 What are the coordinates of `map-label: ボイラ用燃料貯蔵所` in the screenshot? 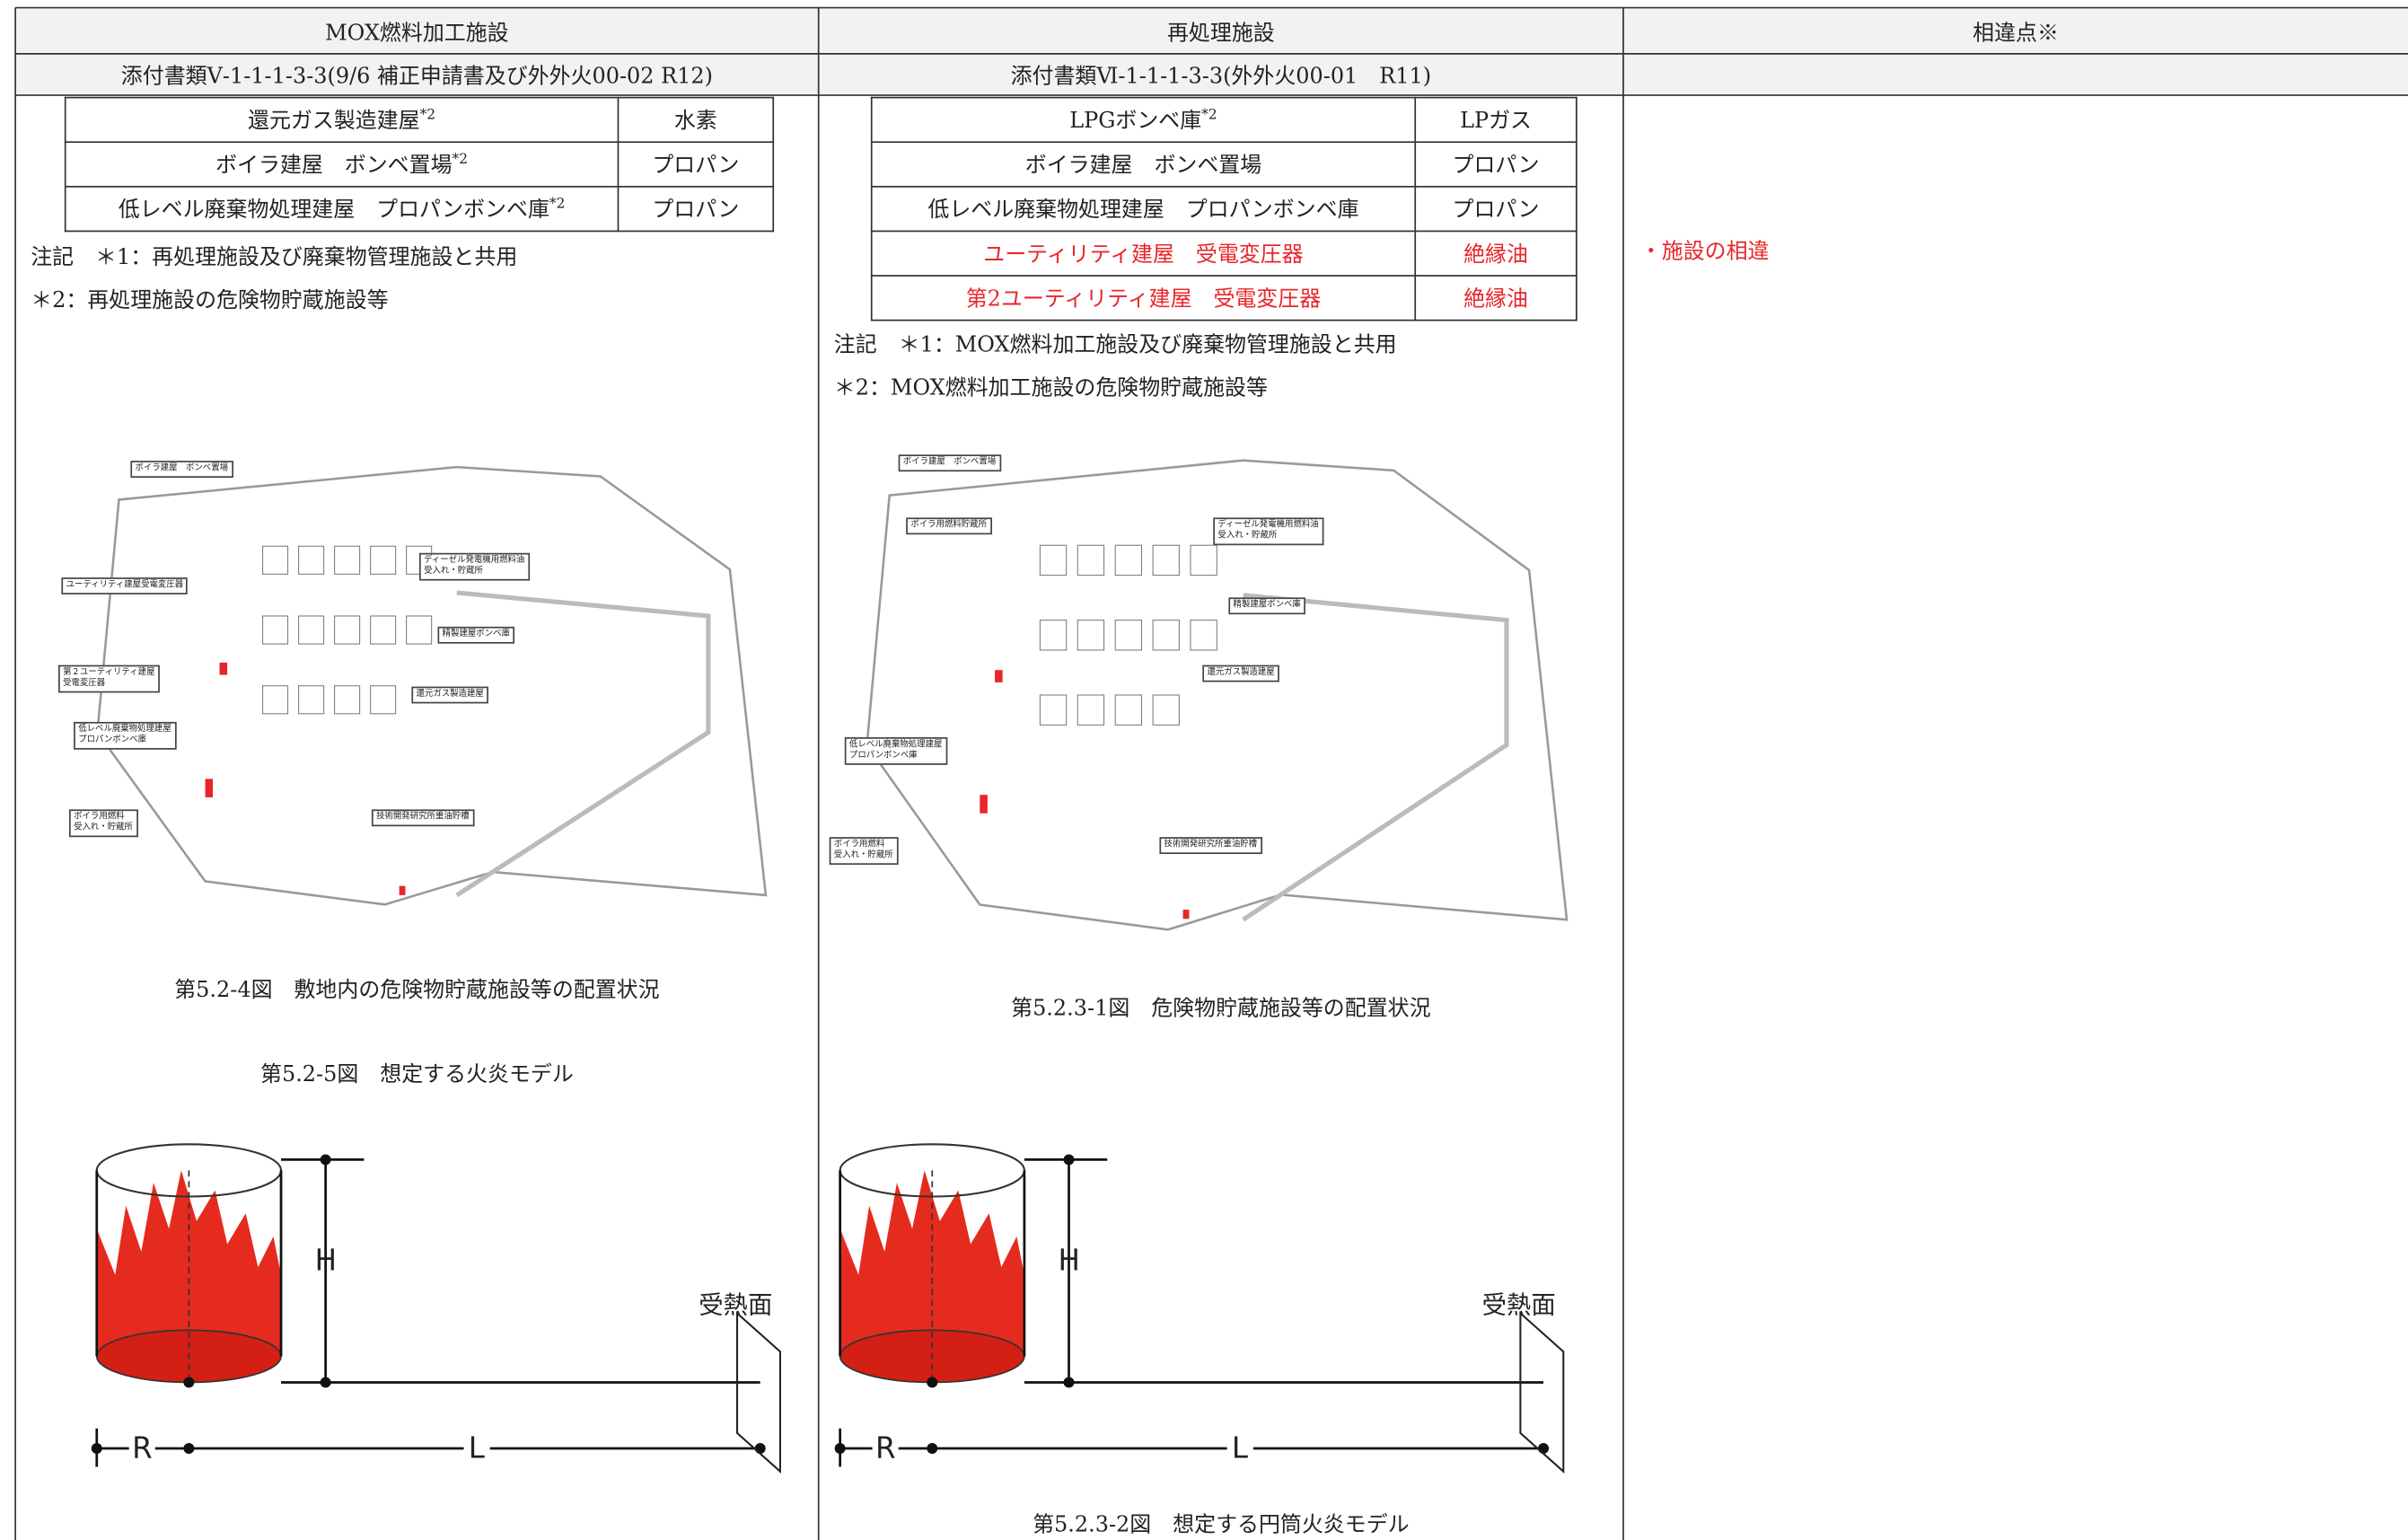 It's located at (949, 526).